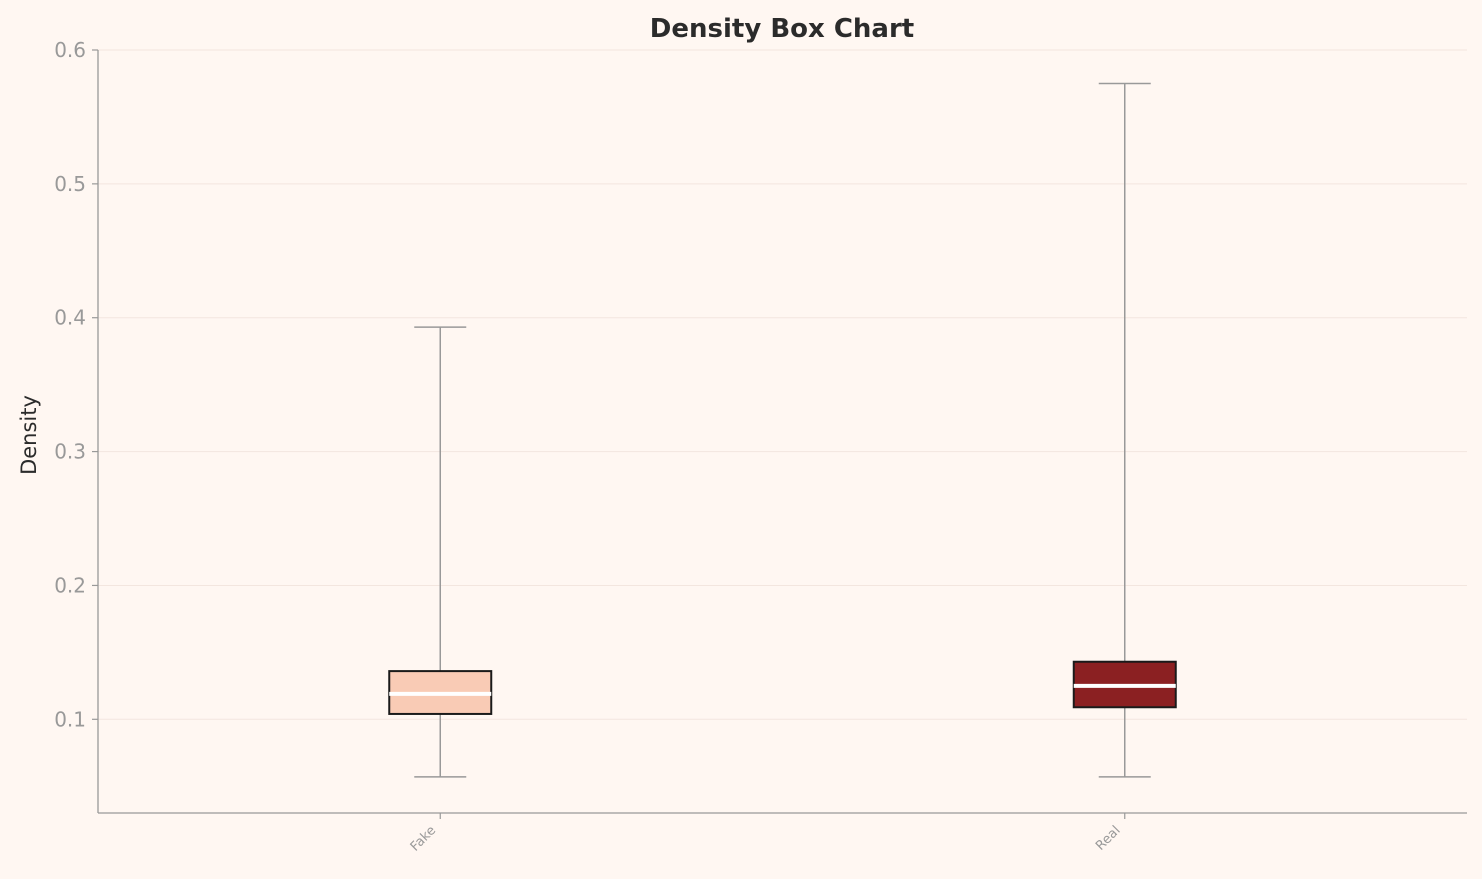 This screenshot has height=879, width=1482. I want to click on y-tick-label: 0.4, so click(70, 318).